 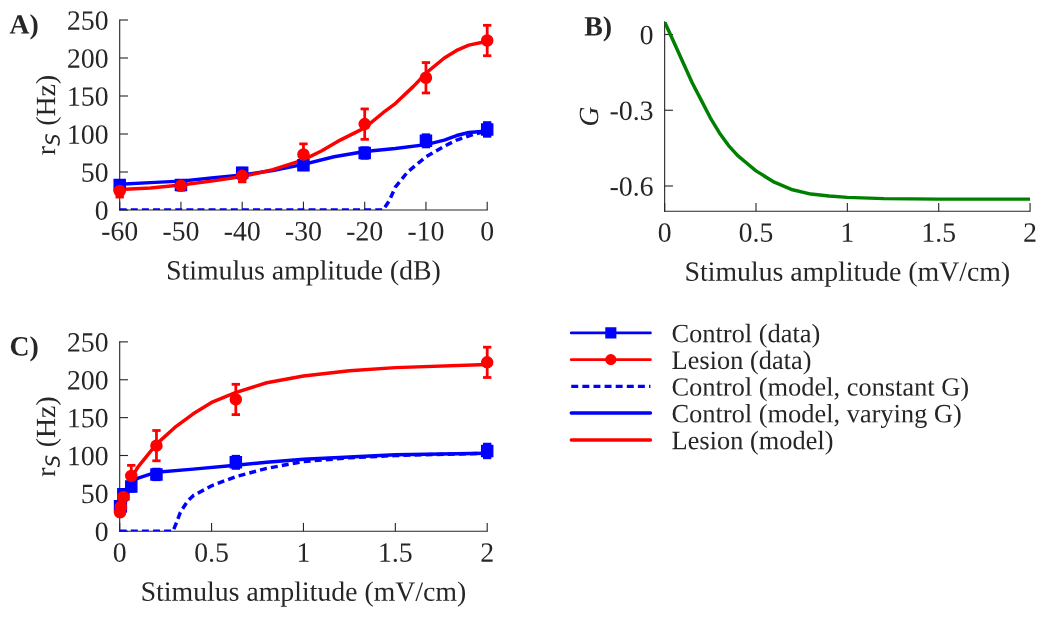 What do you see at coordinates (426, 231) in the screenshot?
I see `x-tick-label: -10` at bounding box center [426, 231].